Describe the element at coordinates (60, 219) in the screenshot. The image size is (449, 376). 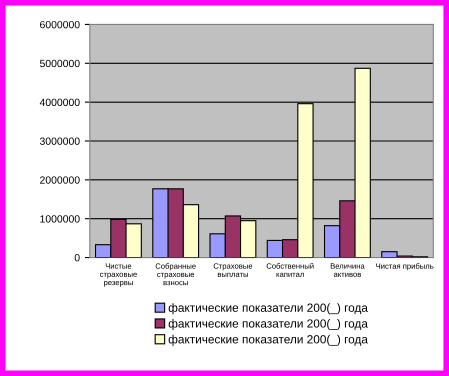
I see `y-tick-label: 1000000` at that location.